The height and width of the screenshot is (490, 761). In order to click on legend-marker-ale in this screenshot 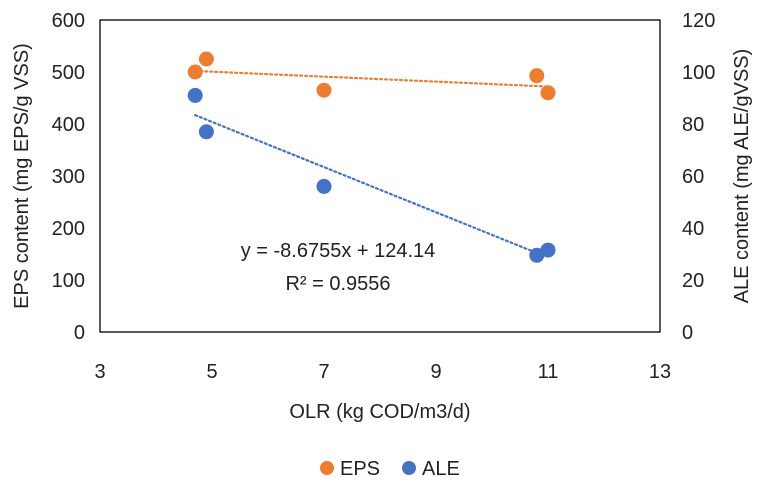, I will do `click(409, 468)`.